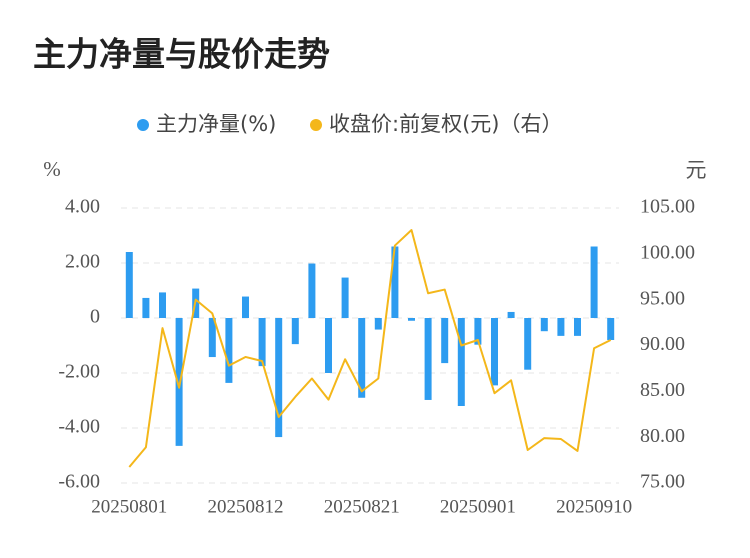 This screenshot has width=750, height=558. Describe the element at coordinates (181, 54) in the screenshot. I see `chart-title: 主力净量与股价走势` at that location.